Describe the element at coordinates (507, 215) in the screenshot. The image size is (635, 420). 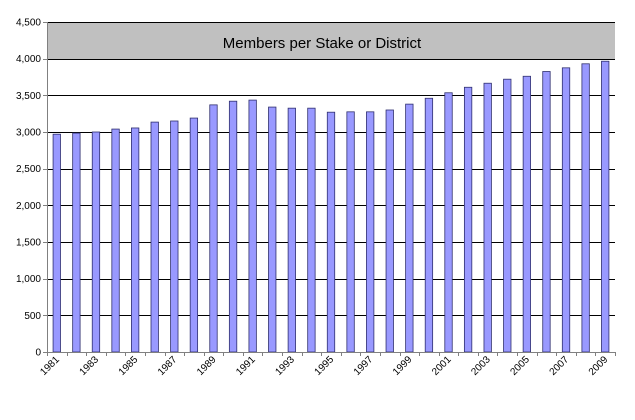
I see `bar-2004` at that location.